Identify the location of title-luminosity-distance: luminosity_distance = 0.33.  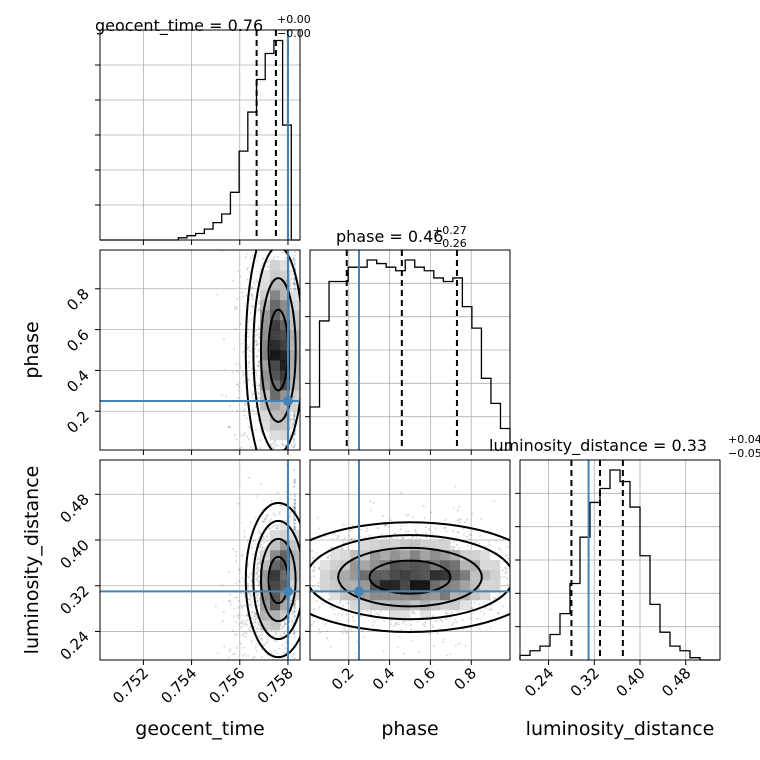
(598, 446).